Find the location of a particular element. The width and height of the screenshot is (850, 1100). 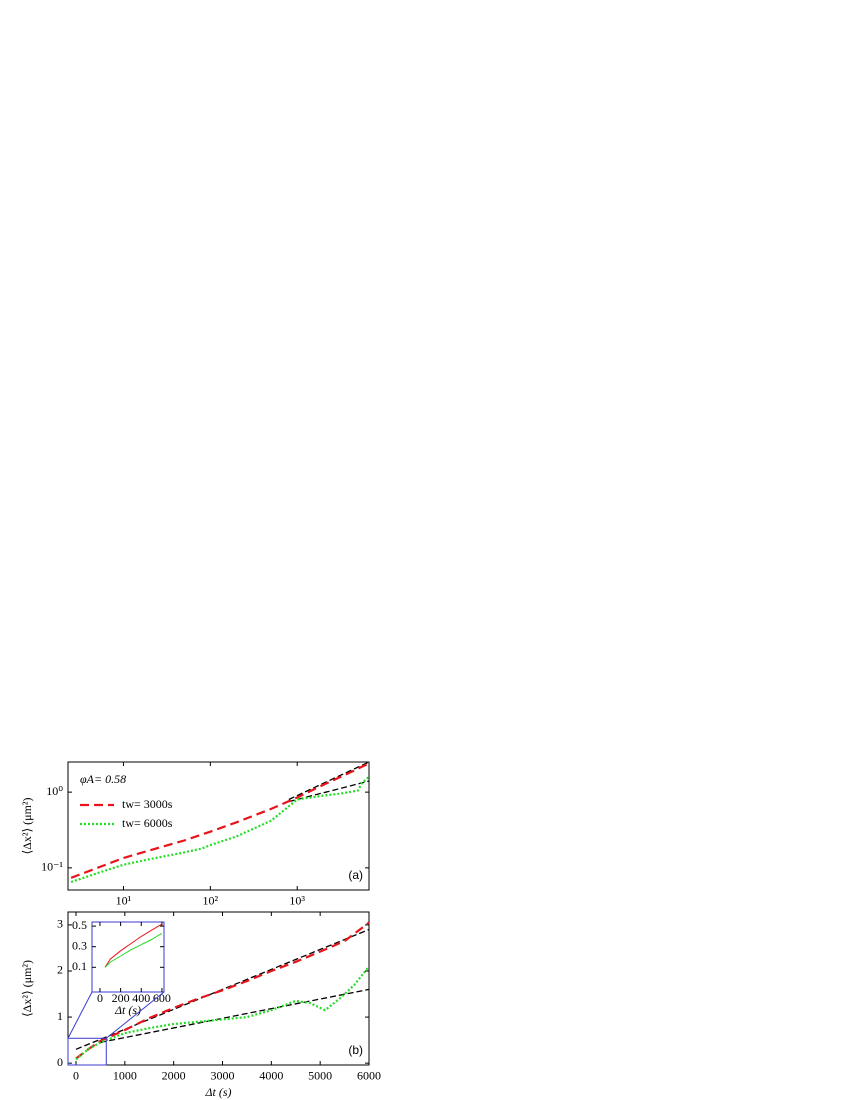

zoom-region is located at coordinates (87, 1051).